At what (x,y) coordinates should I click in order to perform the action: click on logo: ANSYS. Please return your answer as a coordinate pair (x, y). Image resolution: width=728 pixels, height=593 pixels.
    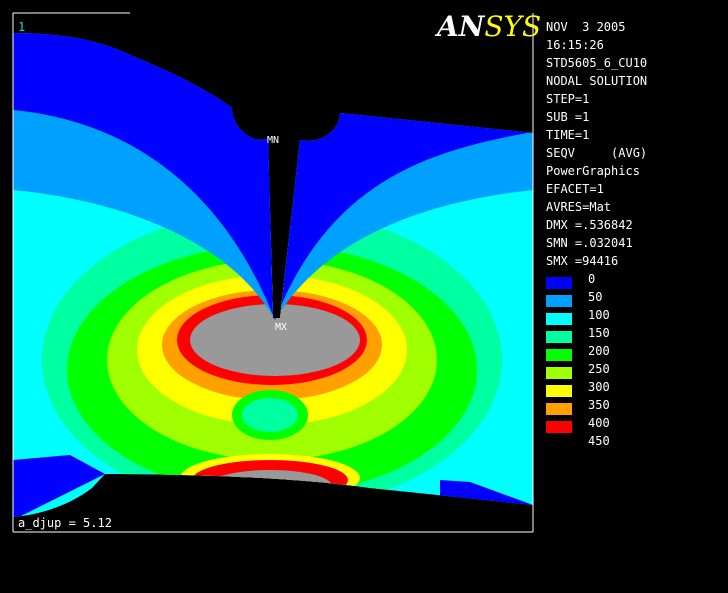
    Looking at the image, I should click on (487, 26).